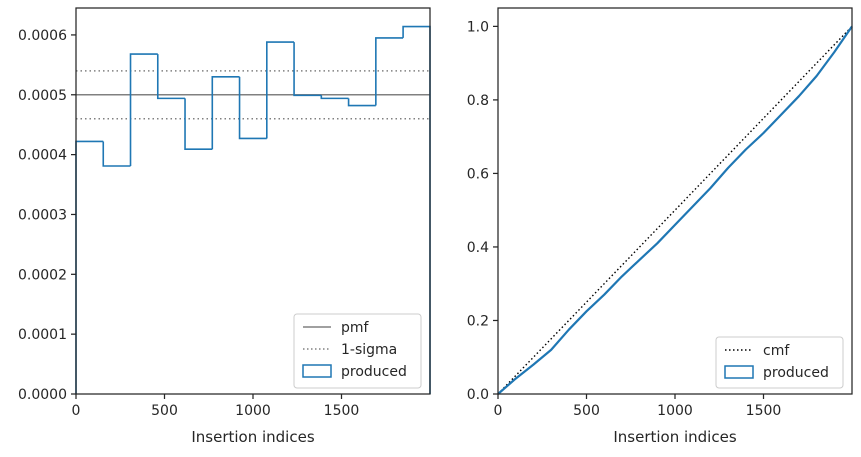 The height and width of the screenshot is (457, 861). What do you see at coordinates (42, 96) in the screenshot?
I see `y-tick-label: 0.0005` at bounding box center [42, 96].